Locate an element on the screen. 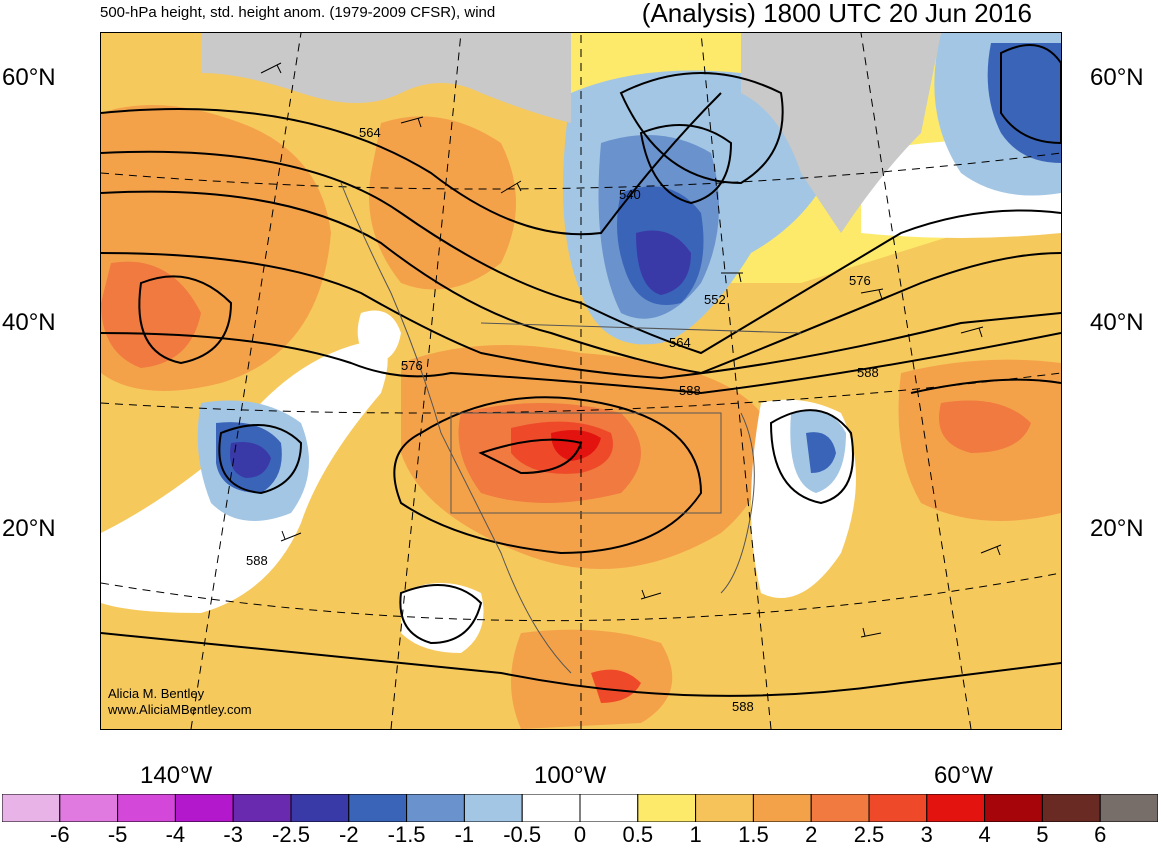 The height and width of the screenshot is (850, 1160). colorbar-tick-label: 1.5 is located at coordinates (753, 834).